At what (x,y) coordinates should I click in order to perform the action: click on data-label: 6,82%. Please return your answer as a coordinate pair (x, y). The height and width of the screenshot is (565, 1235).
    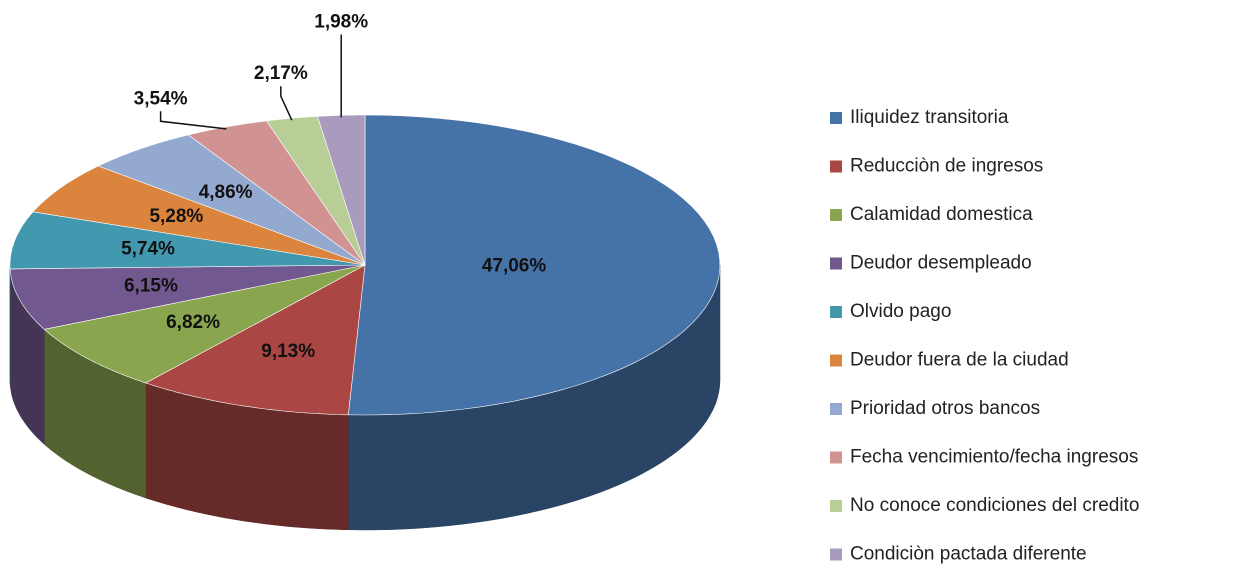
    Looking at the image, I should click on (193, 322).